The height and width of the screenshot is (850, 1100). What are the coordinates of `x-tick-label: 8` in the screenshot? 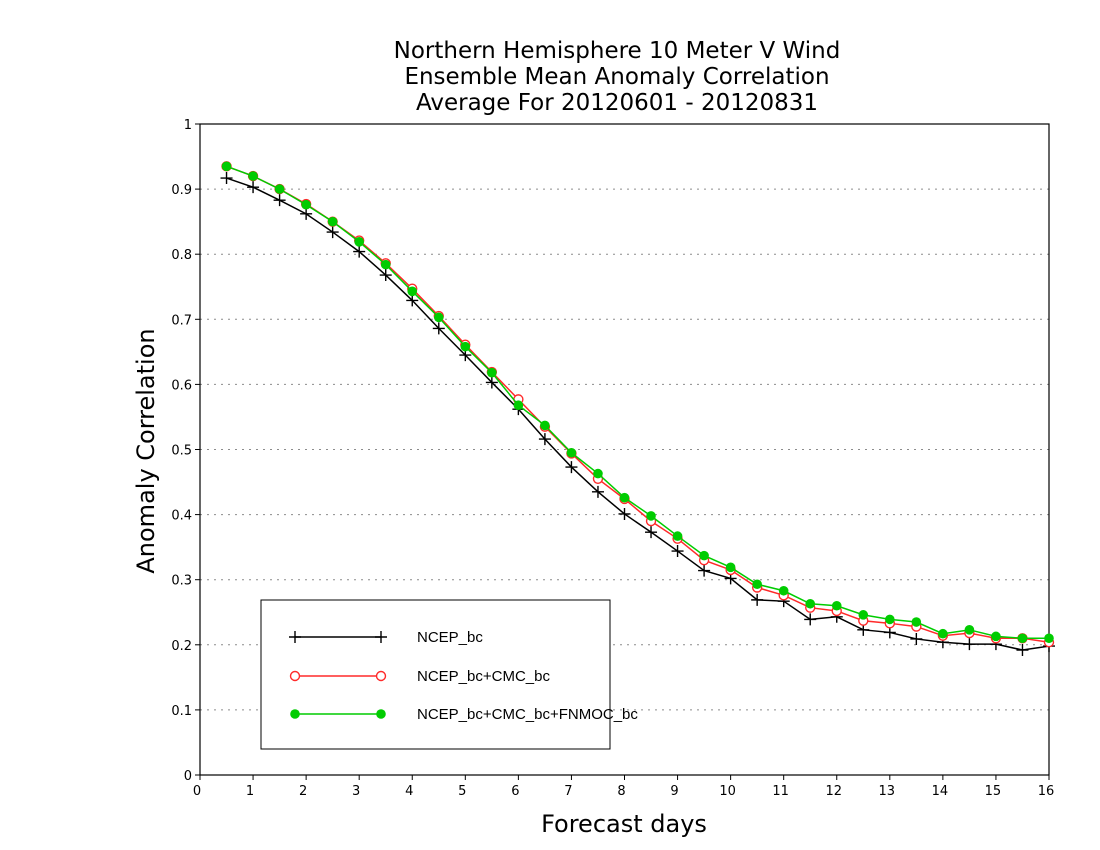 It's located at (621, 791).